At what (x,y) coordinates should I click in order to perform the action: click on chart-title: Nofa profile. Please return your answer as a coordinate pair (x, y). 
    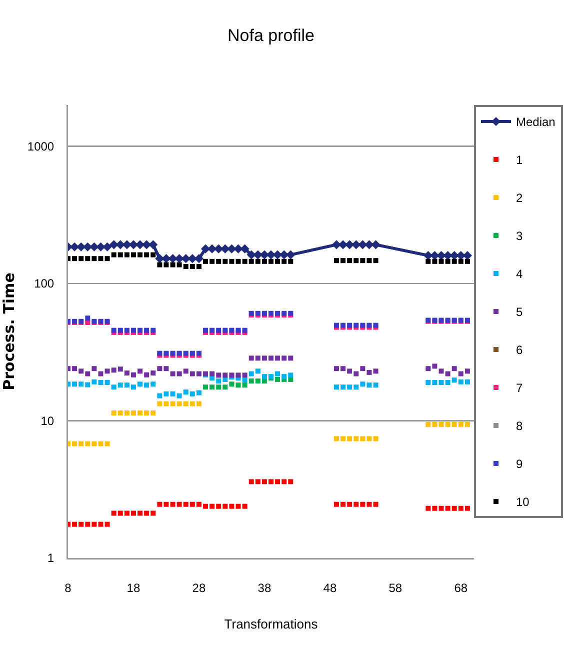
    Looking at the image, I should click on (271, 36).